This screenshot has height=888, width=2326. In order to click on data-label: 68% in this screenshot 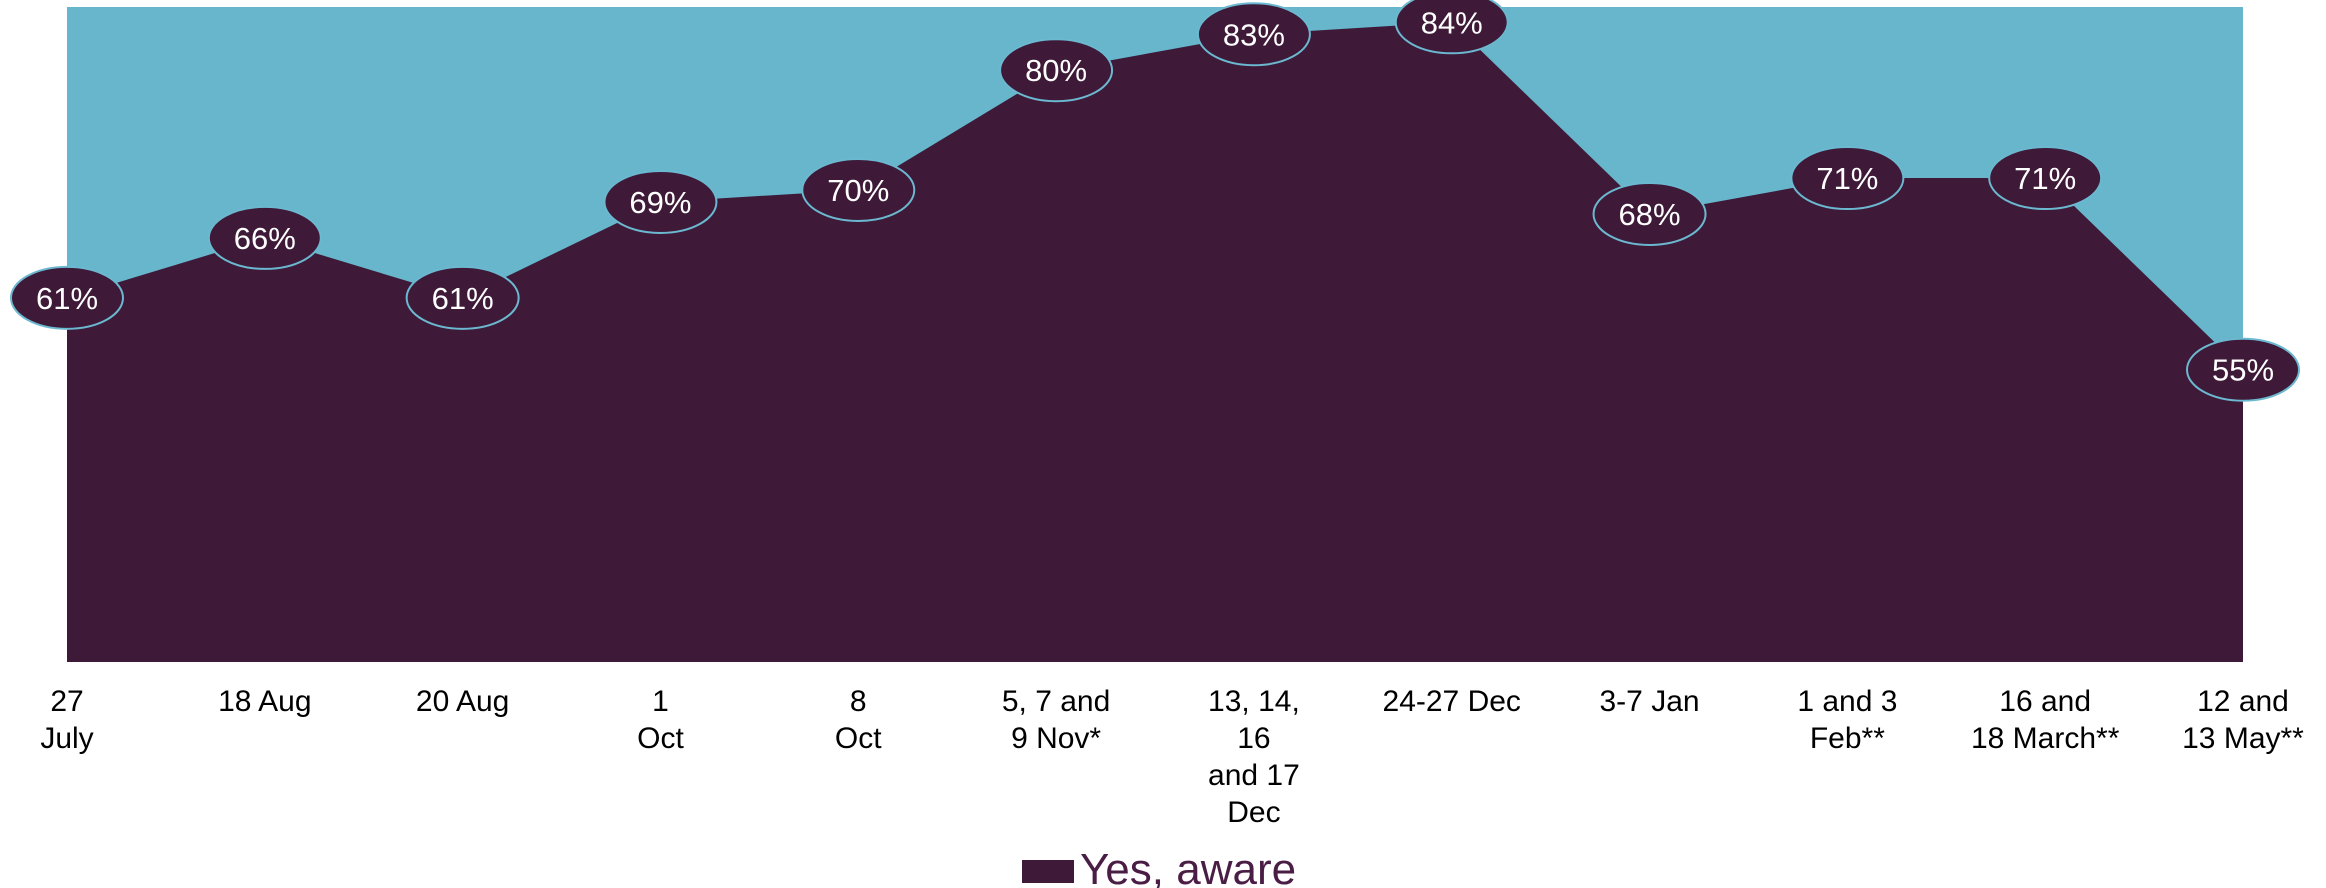, I will do `click(1649, 213)`.